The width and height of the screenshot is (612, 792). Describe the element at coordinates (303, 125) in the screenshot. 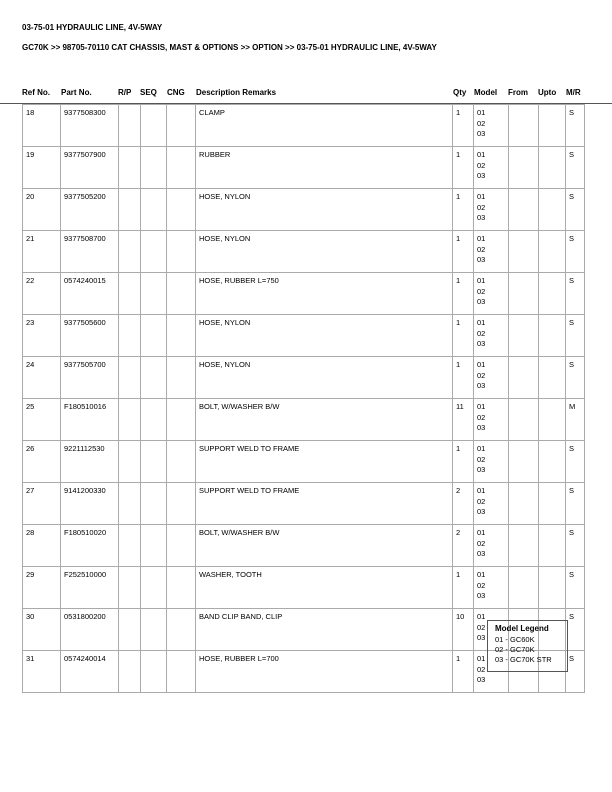

I see `table-row: 18 9377508300 CLAMP 1 01 02 03 S` at that location.